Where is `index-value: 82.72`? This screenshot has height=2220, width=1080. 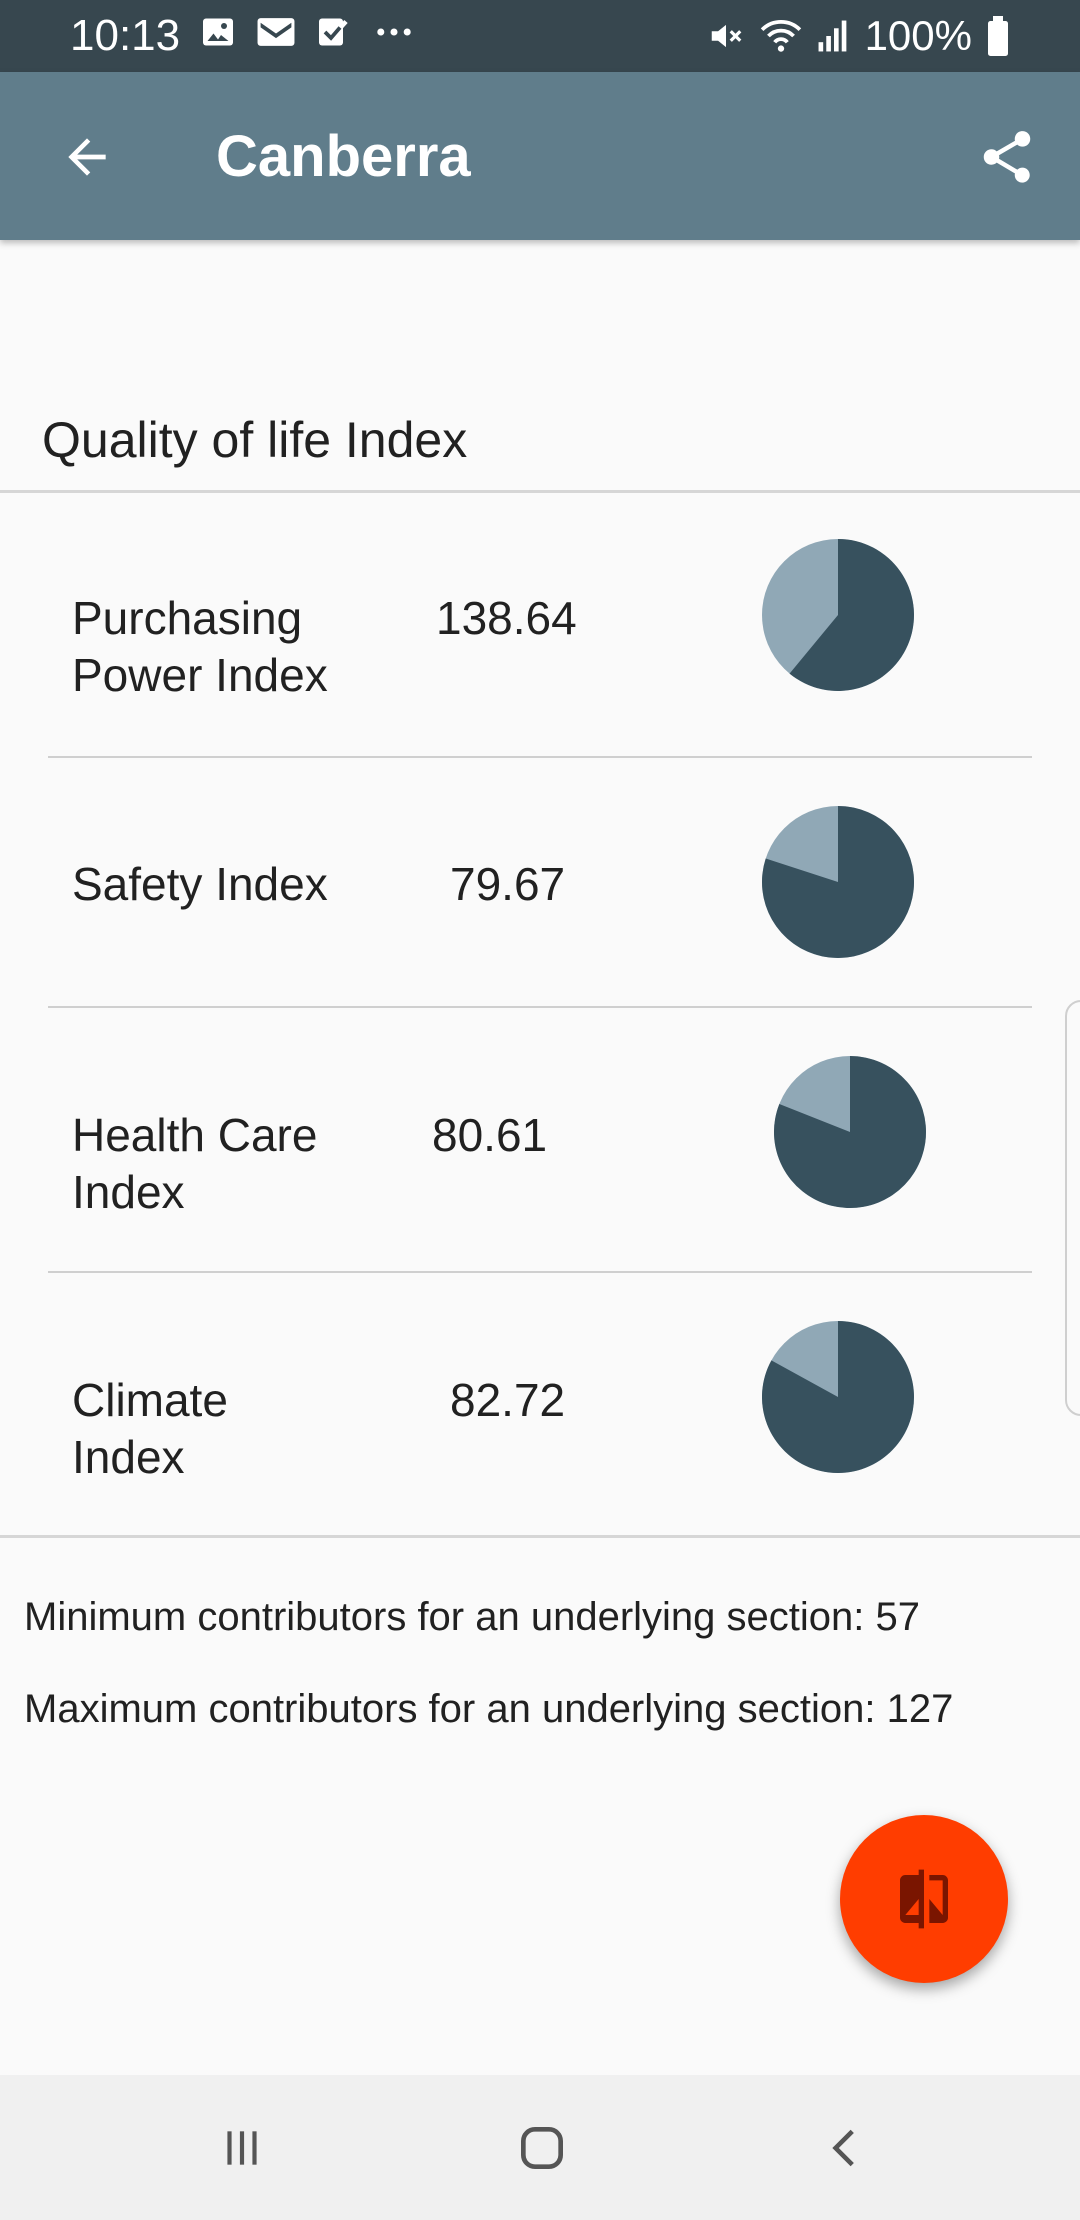 index-value: 82.72 is located at coordinates (508, 1400).